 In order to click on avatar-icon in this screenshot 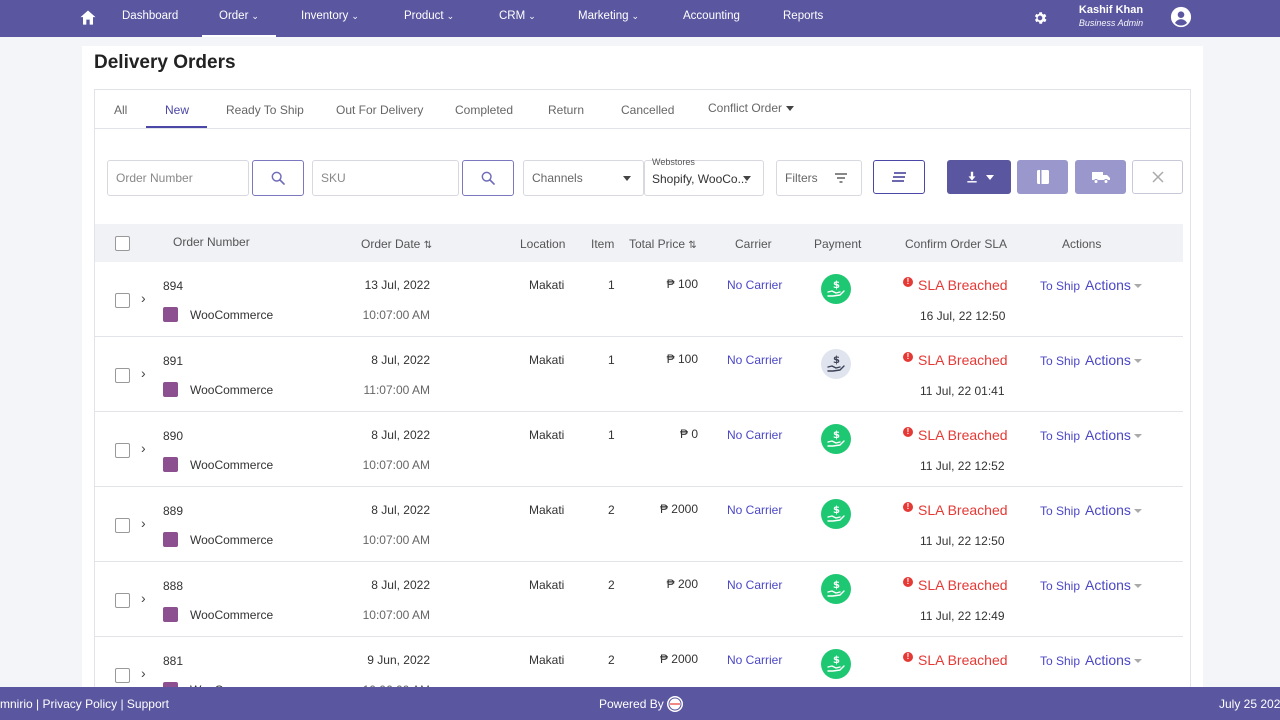, I will do `click(1181, 17)`.